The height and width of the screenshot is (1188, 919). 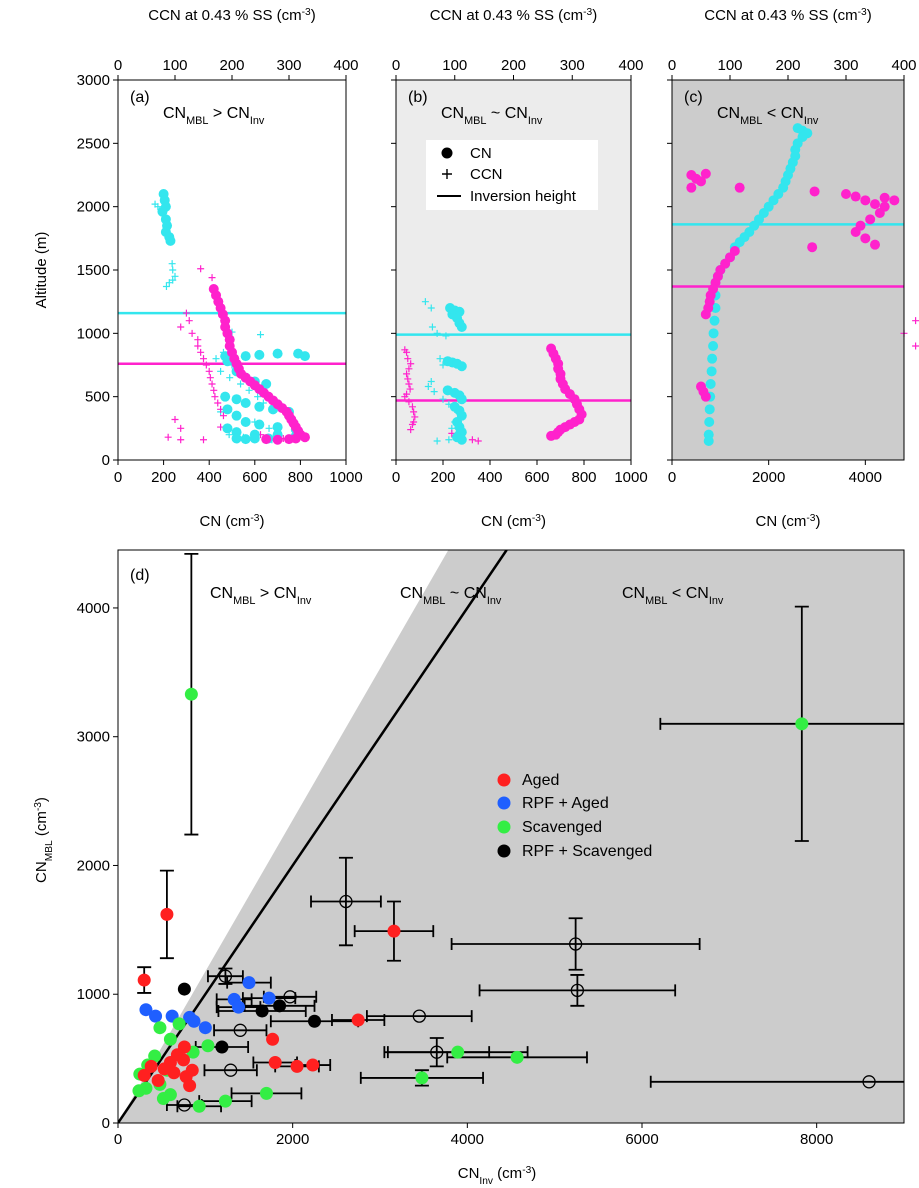 I want to click on panel-label: (c), so click(x=693, y=97).